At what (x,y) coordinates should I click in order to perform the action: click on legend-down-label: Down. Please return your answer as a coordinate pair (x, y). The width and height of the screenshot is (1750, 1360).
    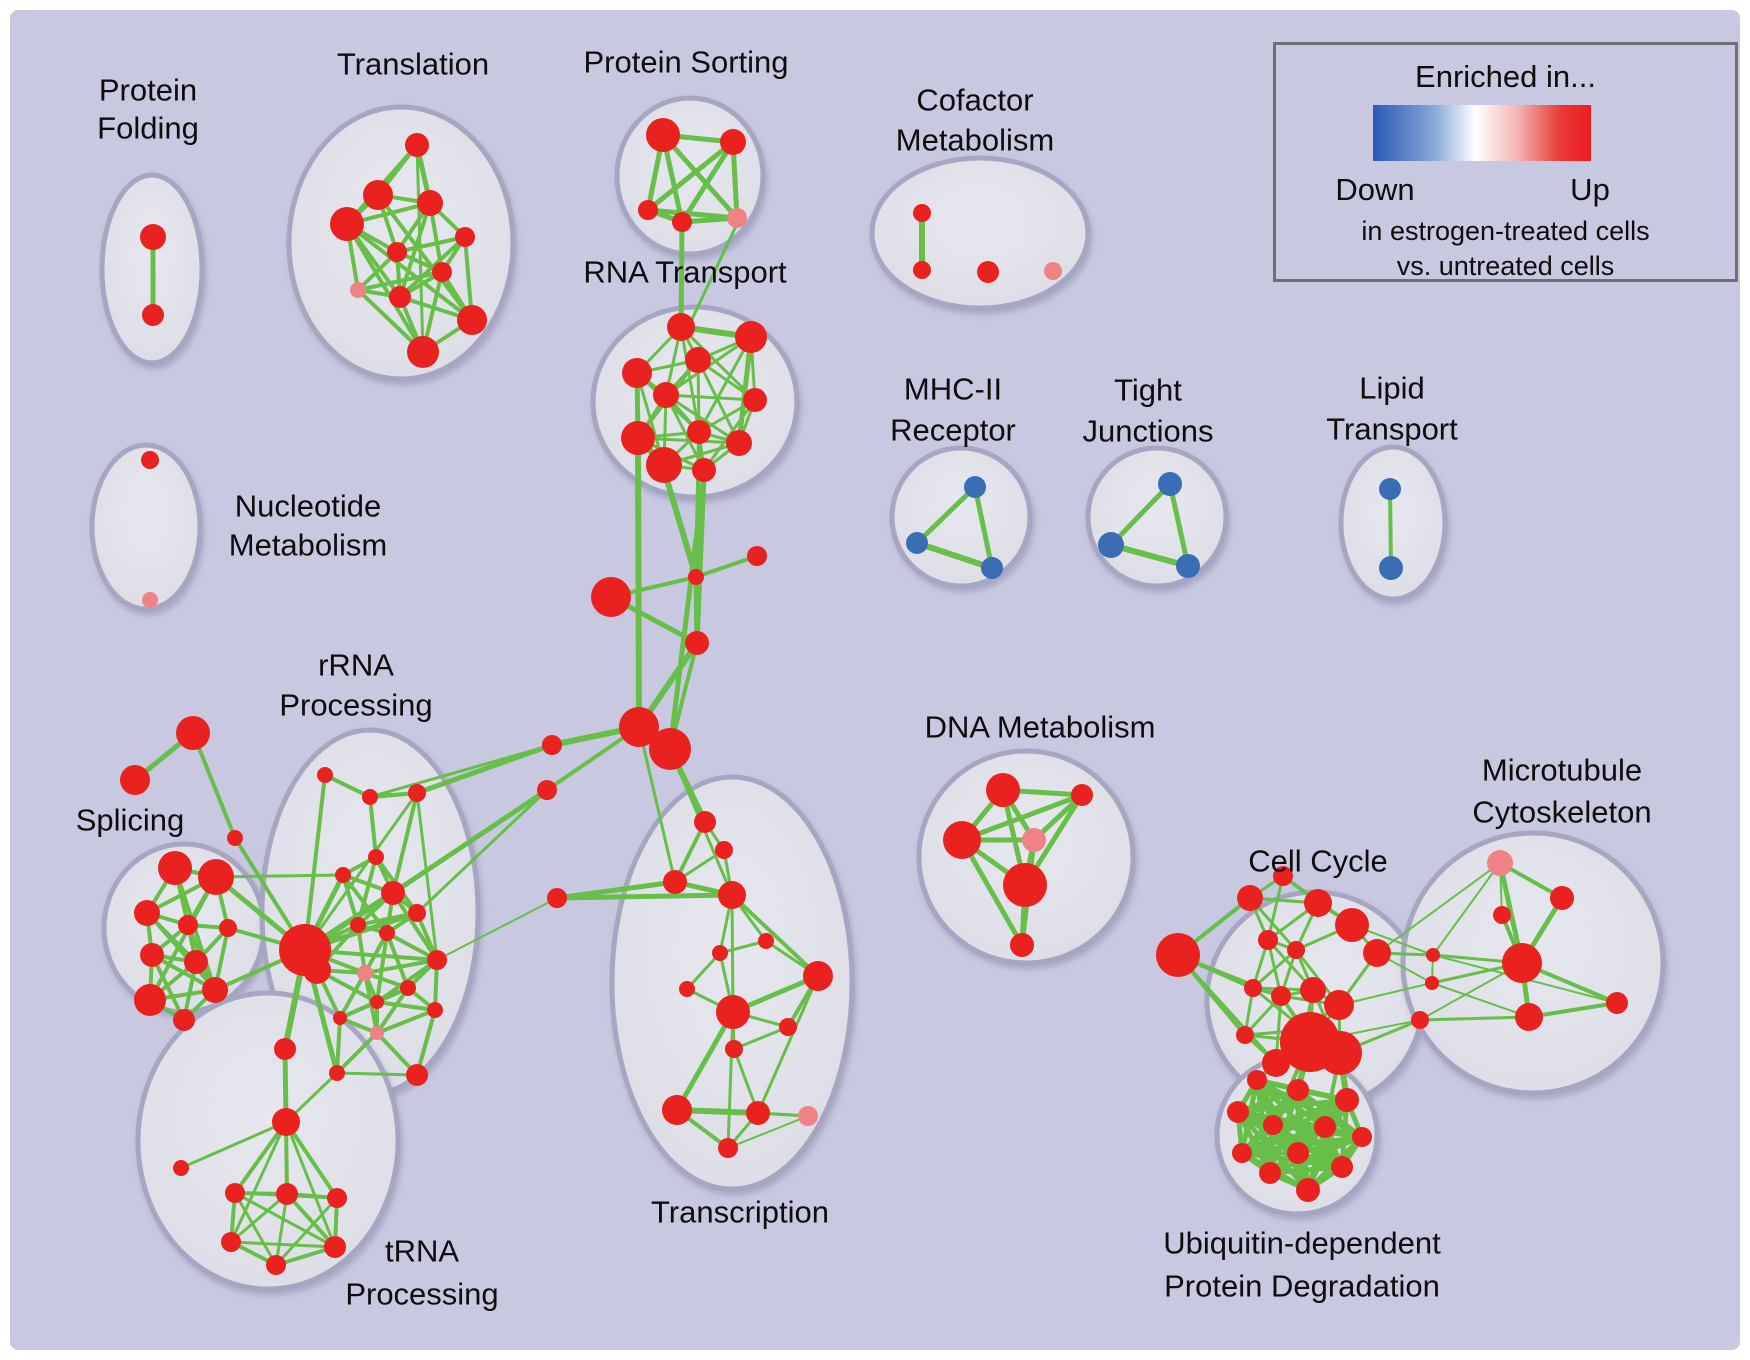
    Looking at the image, I should click on (1375, 189).